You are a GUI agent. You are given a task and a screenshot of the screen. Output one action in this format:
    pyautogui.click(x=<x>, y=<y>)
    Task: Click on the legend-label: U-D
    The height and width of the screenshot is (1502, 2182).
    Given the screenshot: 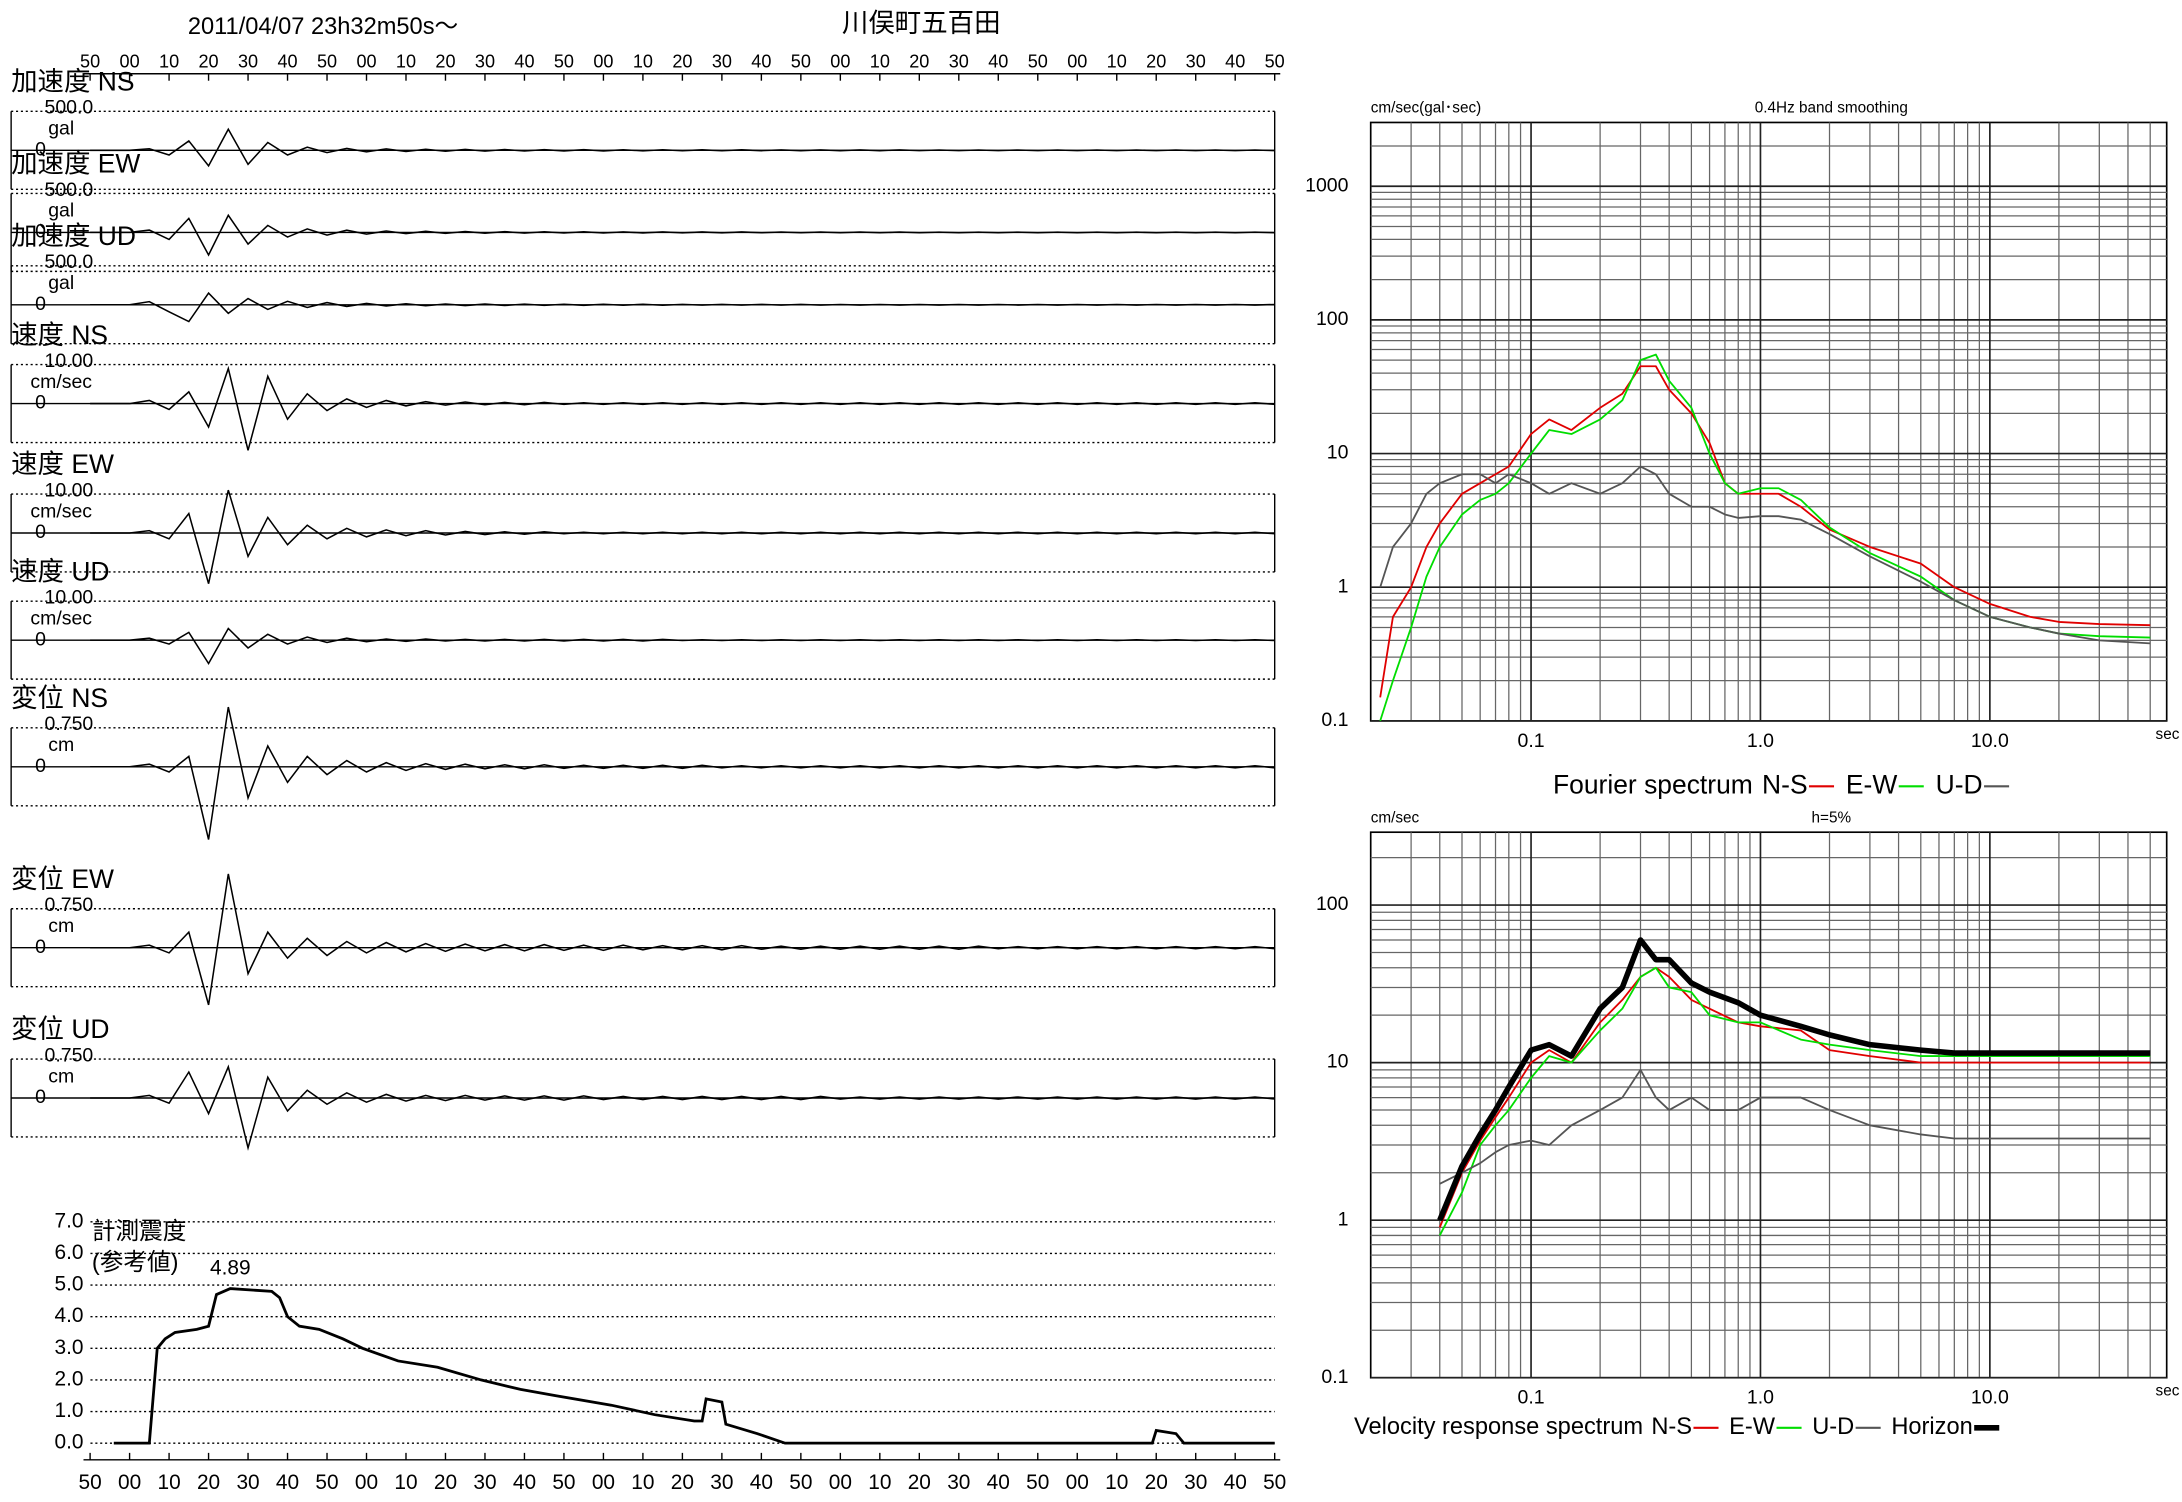 What is the action you would take?
    pyautogui.click(x=1833, y=1427)
    